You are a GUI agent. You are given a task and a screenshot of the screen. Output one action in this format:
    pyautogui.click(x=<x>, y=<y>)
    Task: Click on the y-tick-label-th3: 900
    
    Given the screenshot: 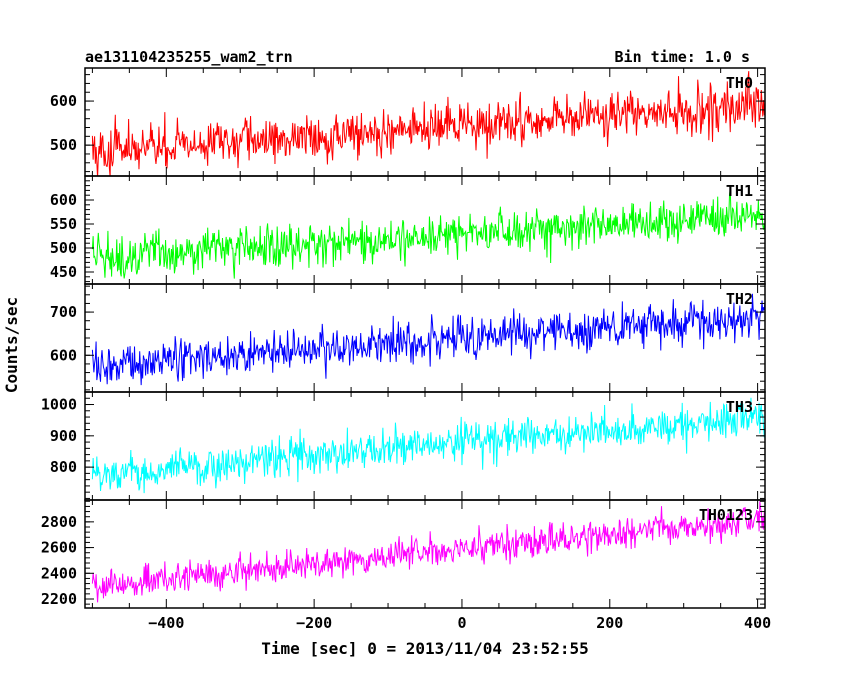 What is the action you would take?
    pyautogui.click(x=63, y=436)
    